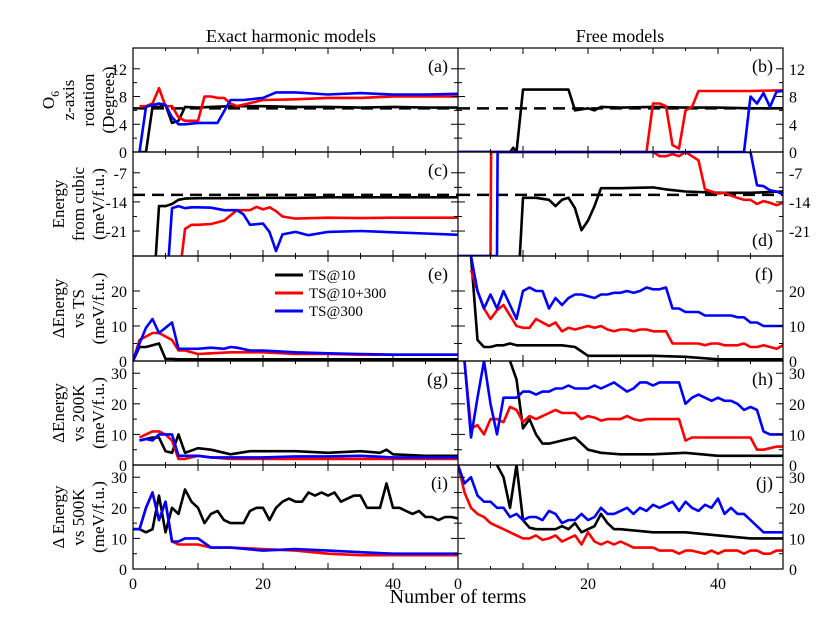 The width and height of the screenshot is (830, 642). Describe the element at coordinates (799, 232) in the screenshot. I see `y-tick-label-right: -21` at that location.